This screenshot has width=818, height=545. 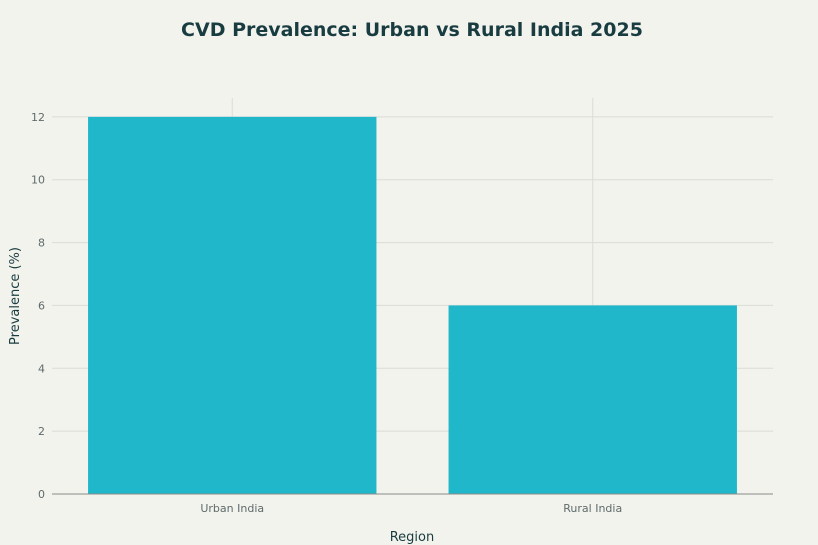 I want to click on x-tick-label-1: Rural India, so click(x=592, y=508).